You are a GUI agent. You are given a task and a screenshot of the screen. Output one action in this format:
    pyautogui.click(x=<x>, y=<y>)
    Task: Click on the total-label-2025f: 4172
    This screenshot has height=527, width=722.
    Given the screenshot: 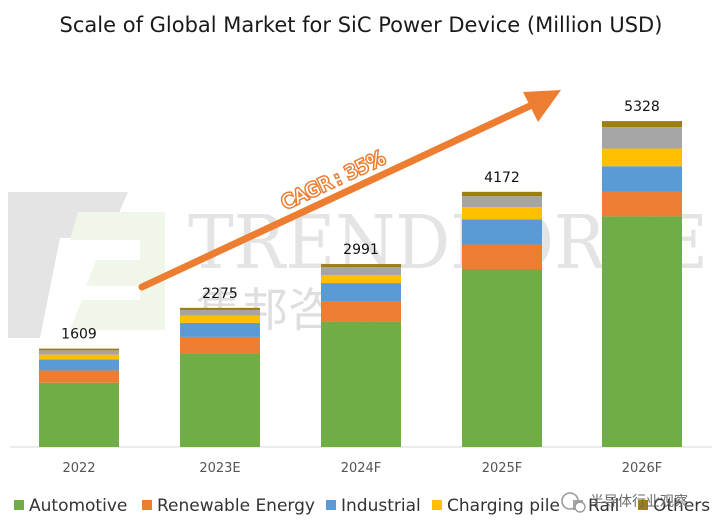 What is the action you would take?
    pyautogui.click(x=502, y=178)
    